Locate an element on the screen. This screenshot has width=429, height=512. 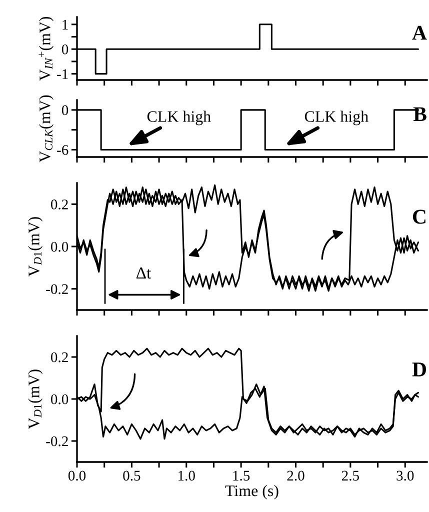
annotation: B is located at coordinates (419, 114).